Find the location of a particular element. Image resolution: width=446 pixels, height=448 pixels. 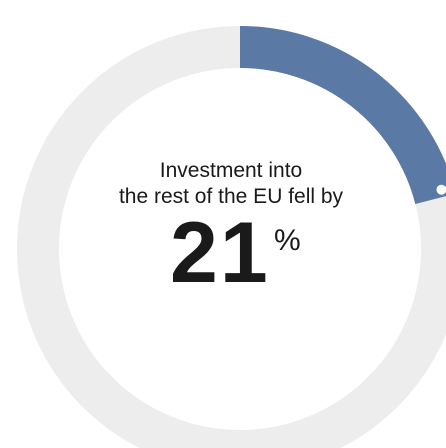

caption-line-2: the rest of the EU fell by is located at coordinates (231, 196).